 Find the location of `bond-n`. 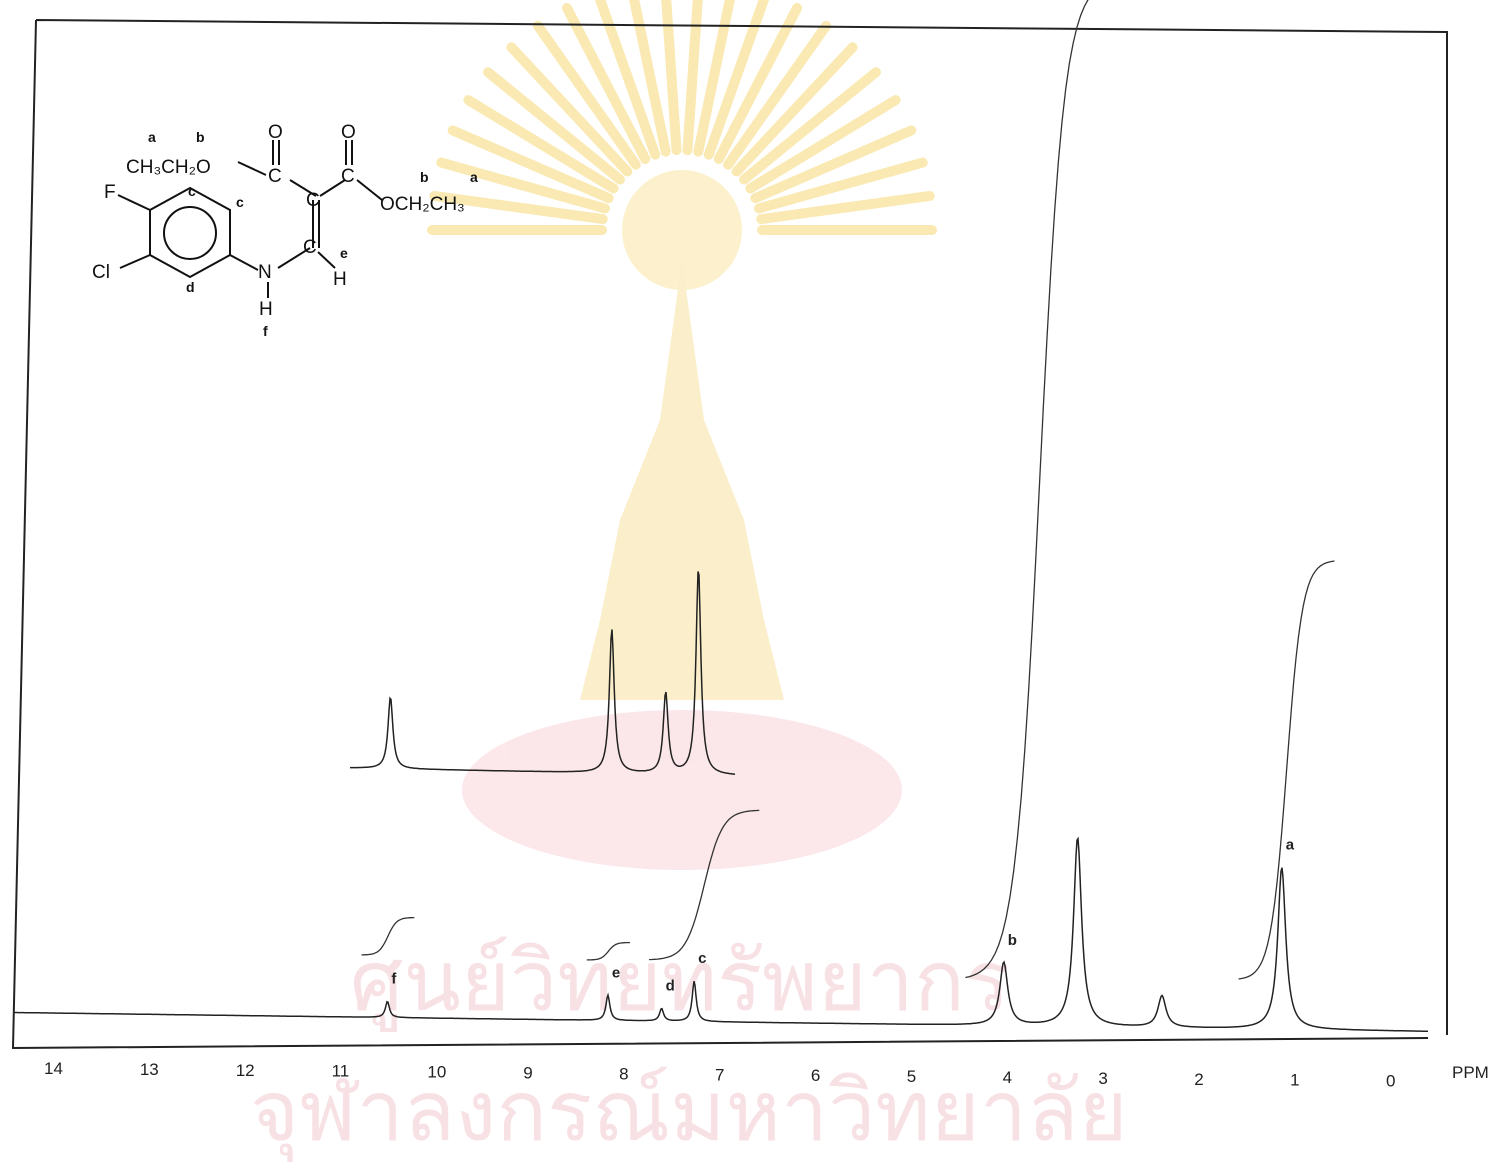

bond-n is located at coordinates (244, 262).